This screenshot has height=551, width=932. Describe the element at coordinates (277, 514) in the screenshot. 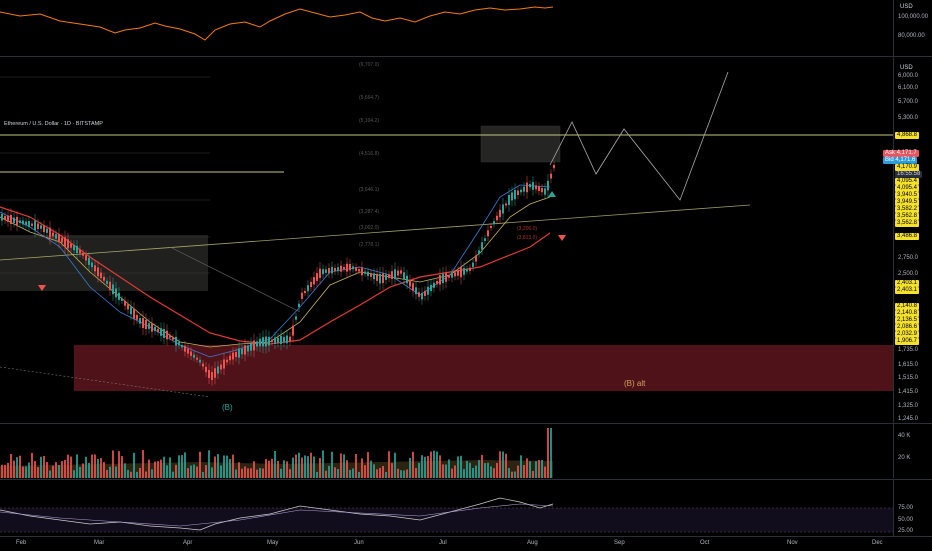

I see `rsi-line` at that location.